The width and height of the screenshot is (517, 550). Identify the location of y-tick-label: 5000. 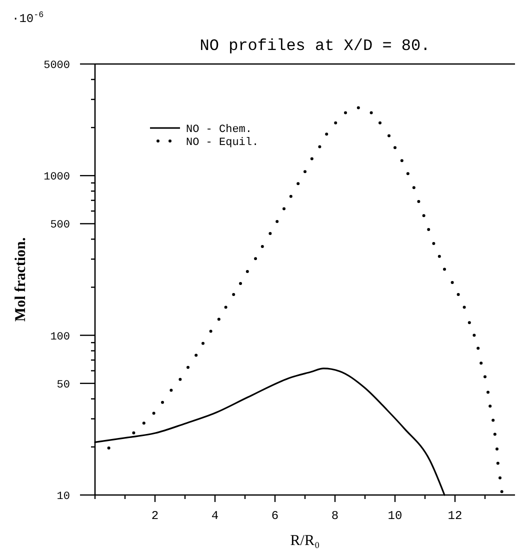
(57, 66).